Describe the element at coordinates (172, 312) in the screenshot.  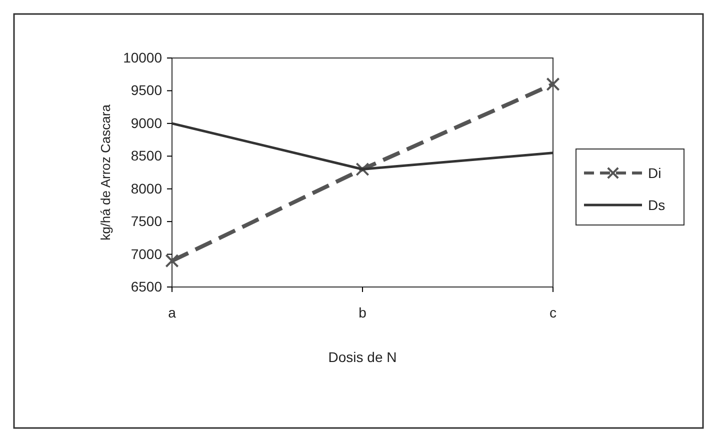
I see `x-tick-label: a` at that location.